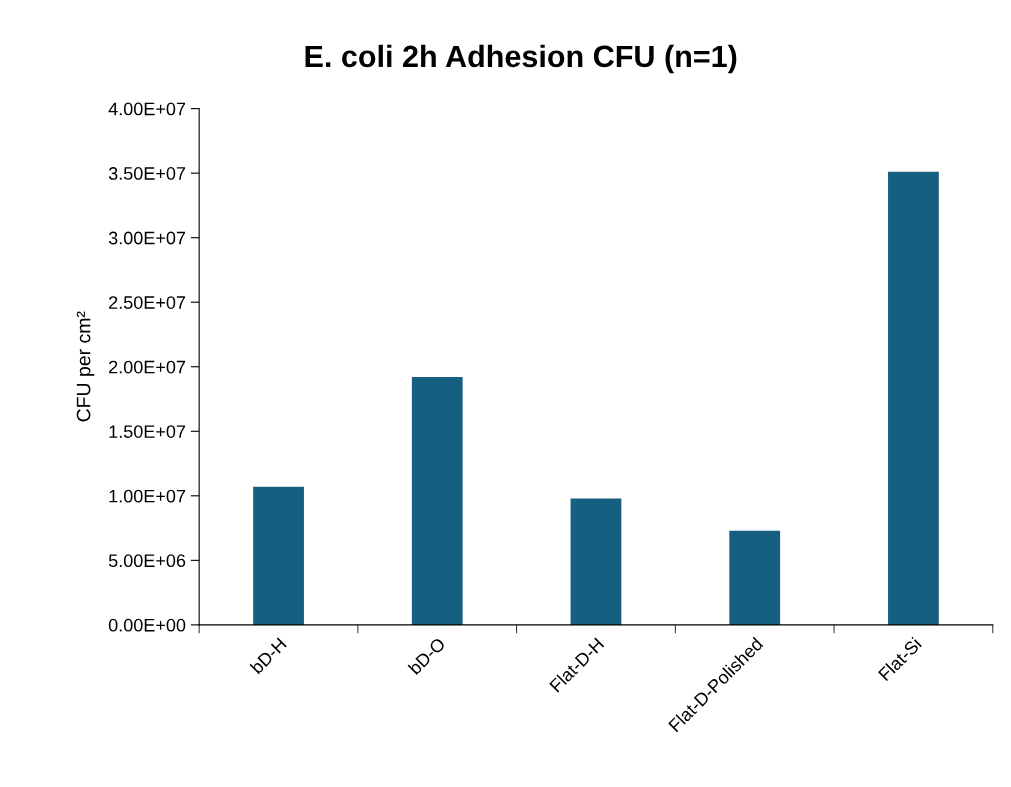 This screenshot has width=1011, height=787. What do you see at coordinates (147, 109) in the screenshot?
I see `y-tick-label: 4.00E+07` at bounding box center [147, 109].